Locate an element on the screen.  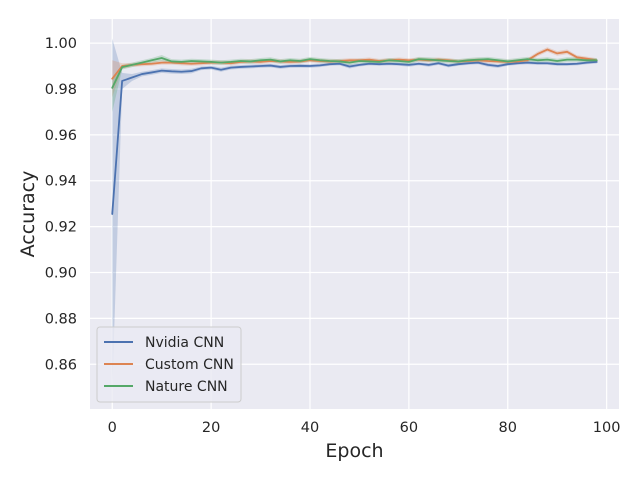
legend-box is located at coordinates (169, 364).